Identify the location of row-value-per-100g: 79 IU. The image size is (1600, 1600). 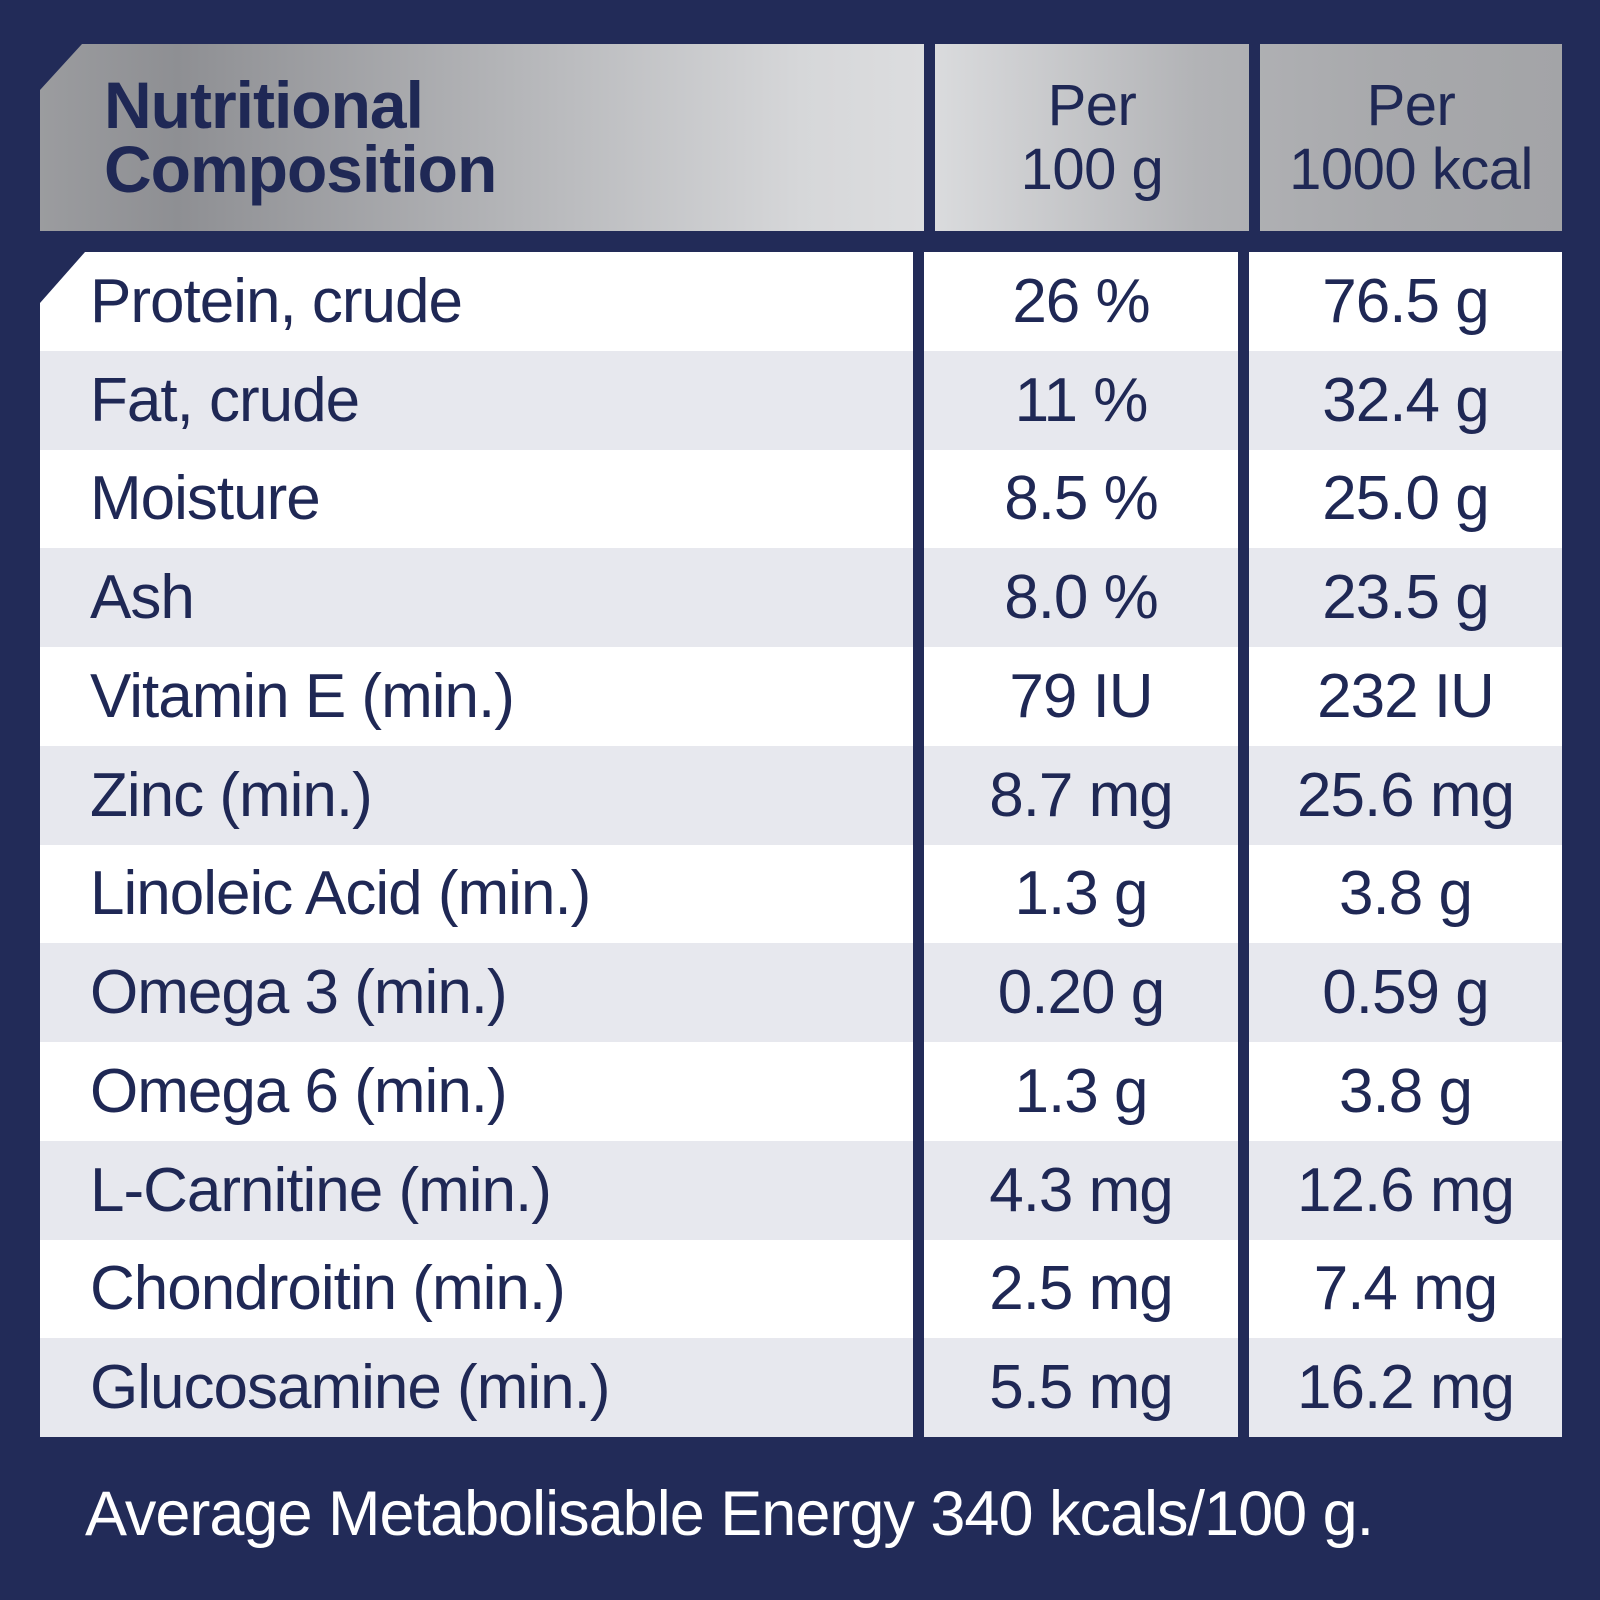
(1081, 696).